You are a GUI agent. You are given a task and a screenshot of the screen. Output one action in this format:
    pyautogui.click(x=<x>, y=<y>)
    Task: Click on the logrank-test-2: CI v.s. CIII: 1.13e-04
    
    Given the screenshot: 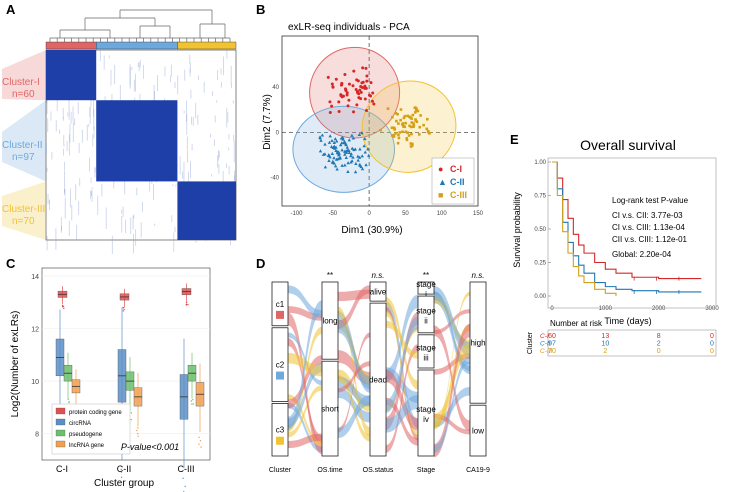 What is the action you would take?
    pyautogui.click(x=648, y=227)
    